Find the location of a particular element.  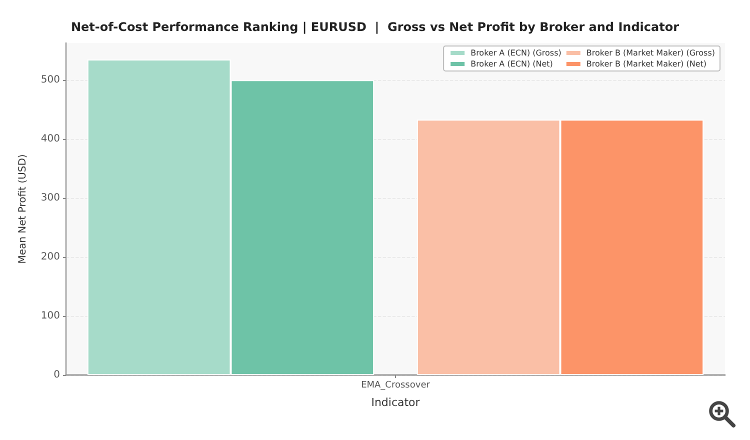

legend-label: Broker A (ECN) (Gross) is located at coordinates (516, 53).